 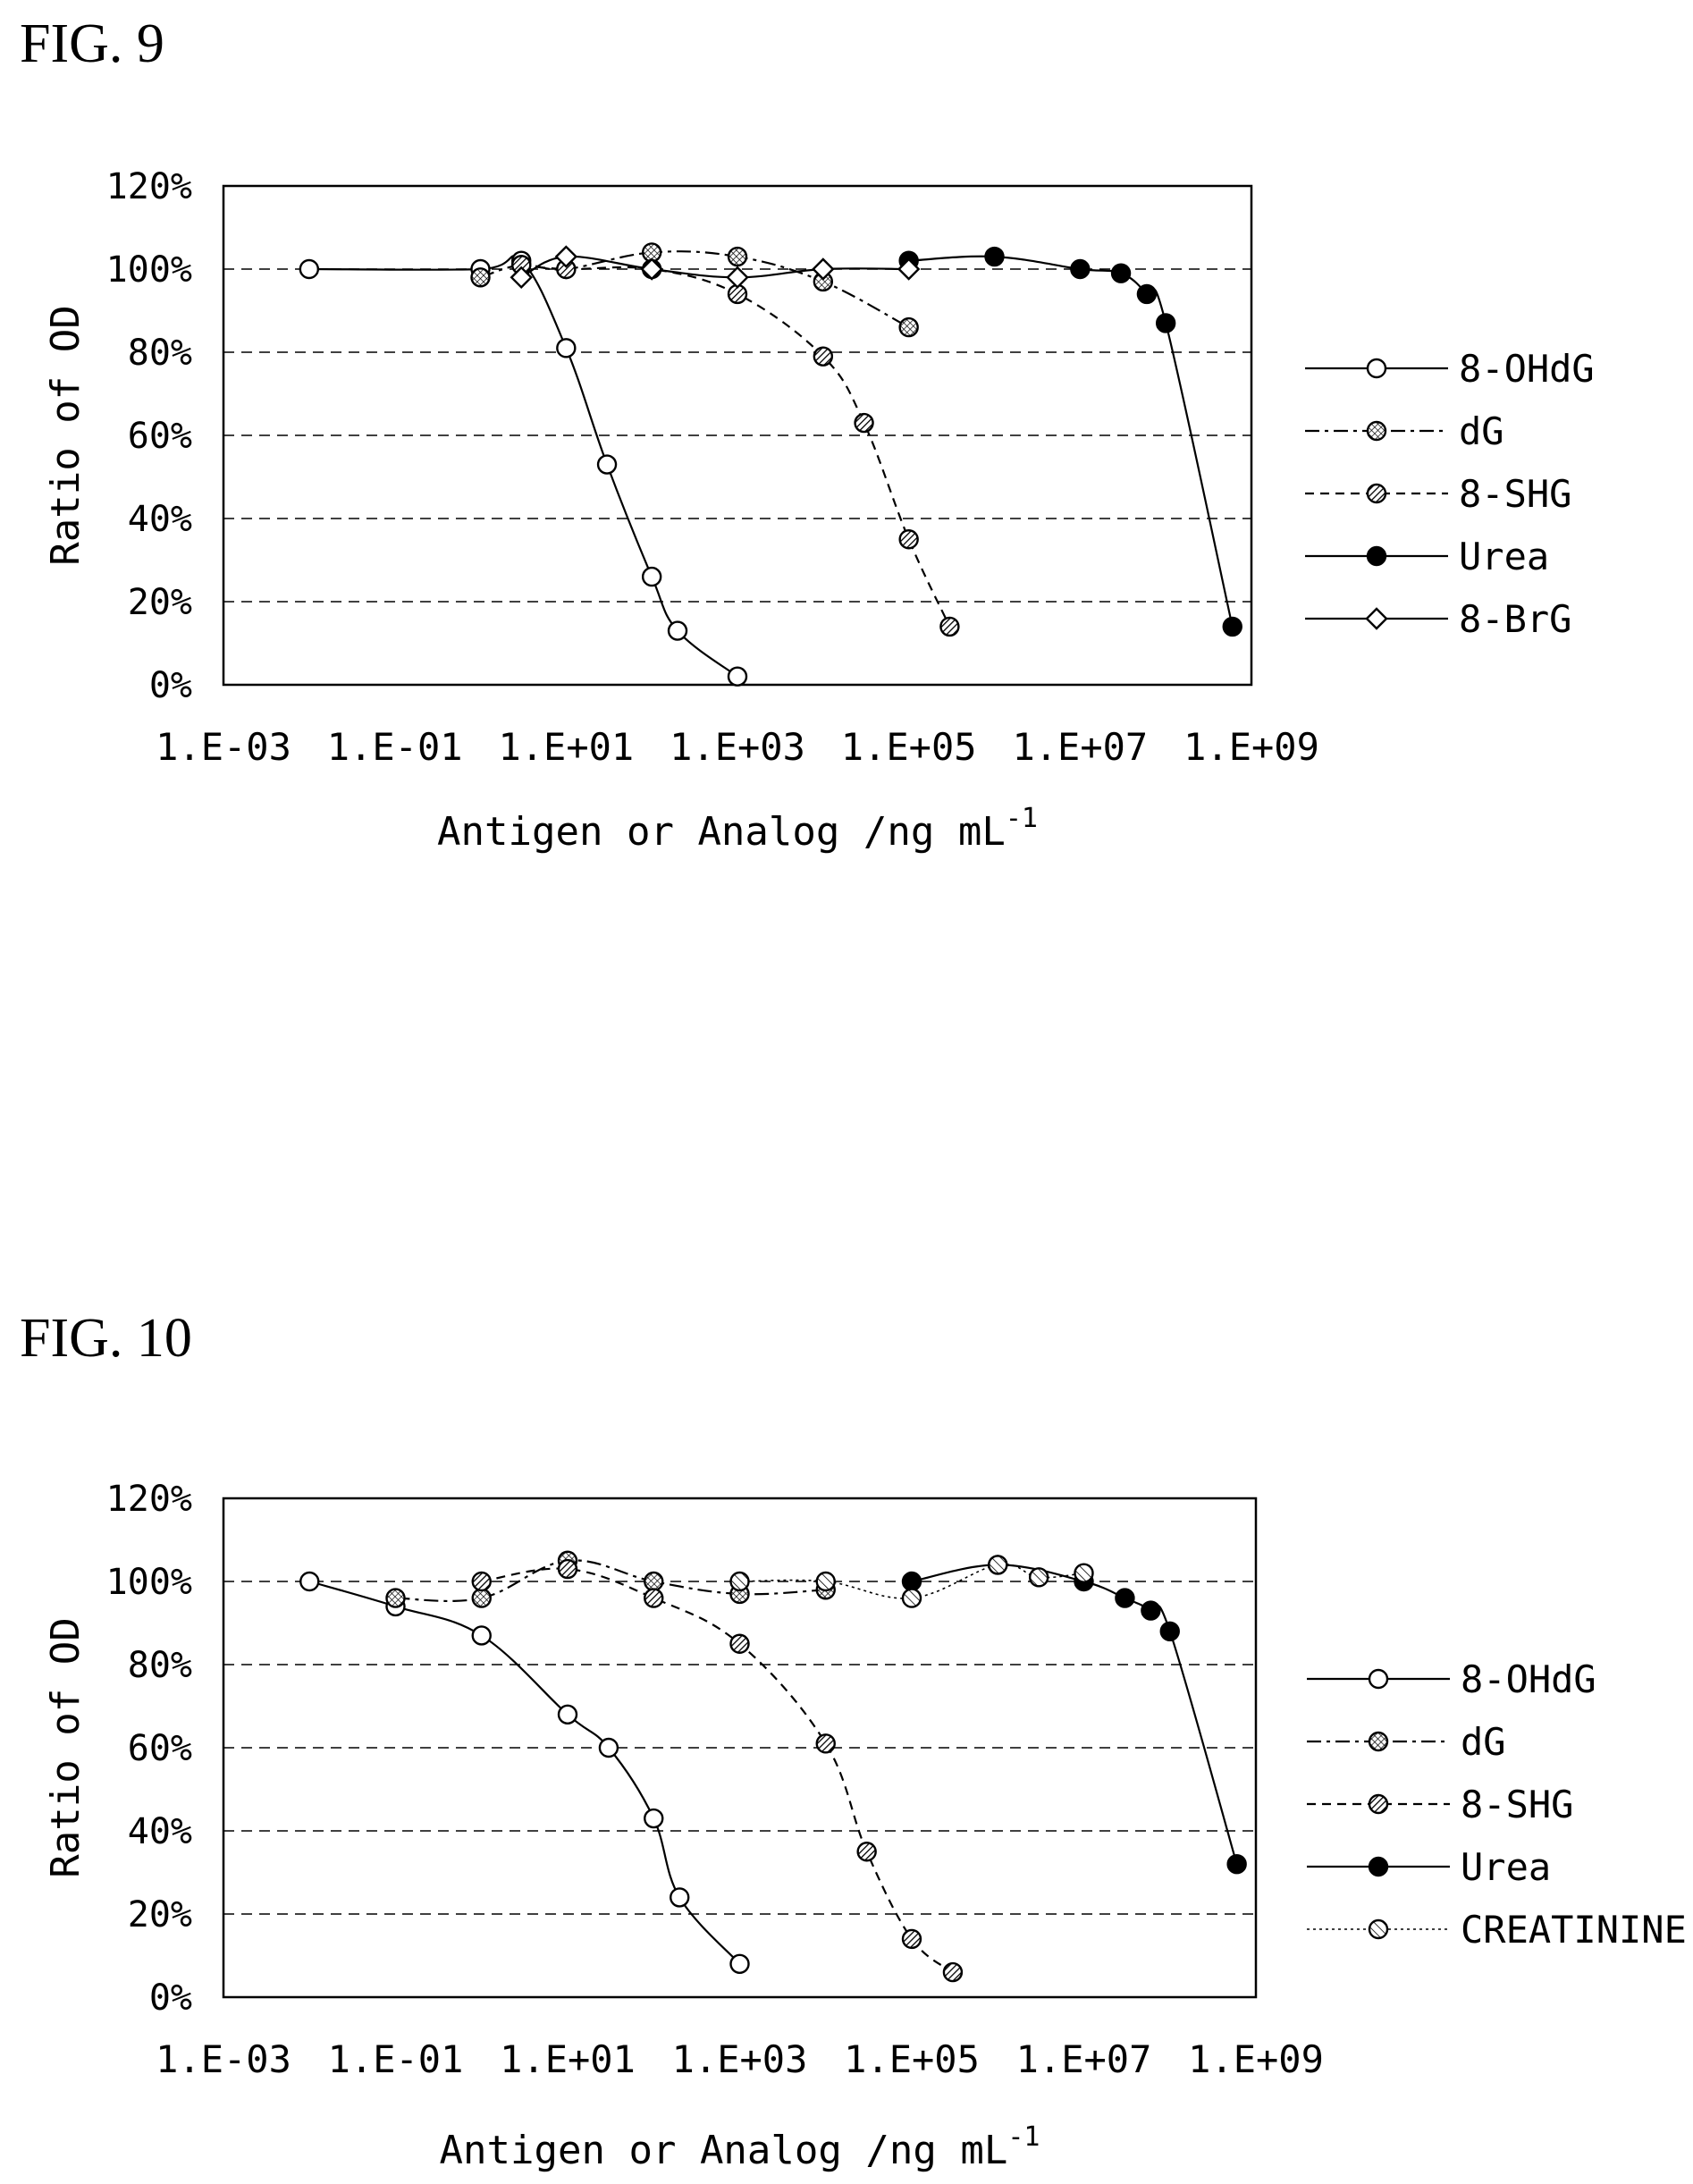 I want to click on legend-item: dG, so click(x=1405, y=431).